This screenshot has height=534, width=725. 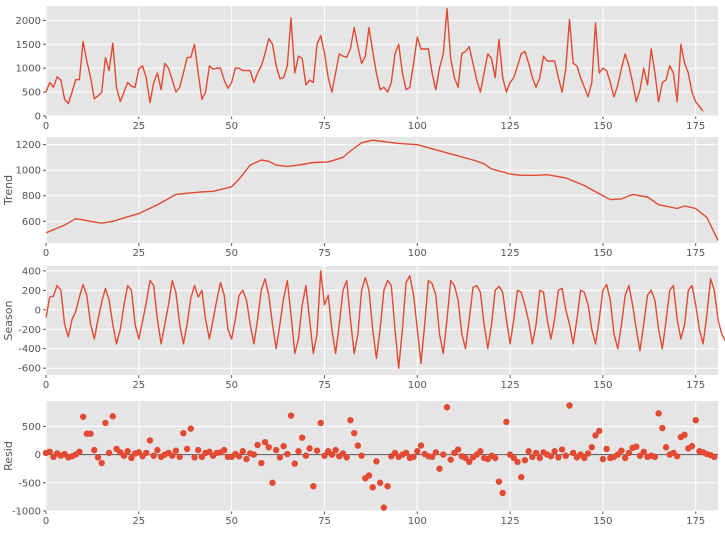 What do you see at coordinates (29, 369) in the screenshot?
I see `season-y-tick-label: -600` at bounding box center [29, 369].